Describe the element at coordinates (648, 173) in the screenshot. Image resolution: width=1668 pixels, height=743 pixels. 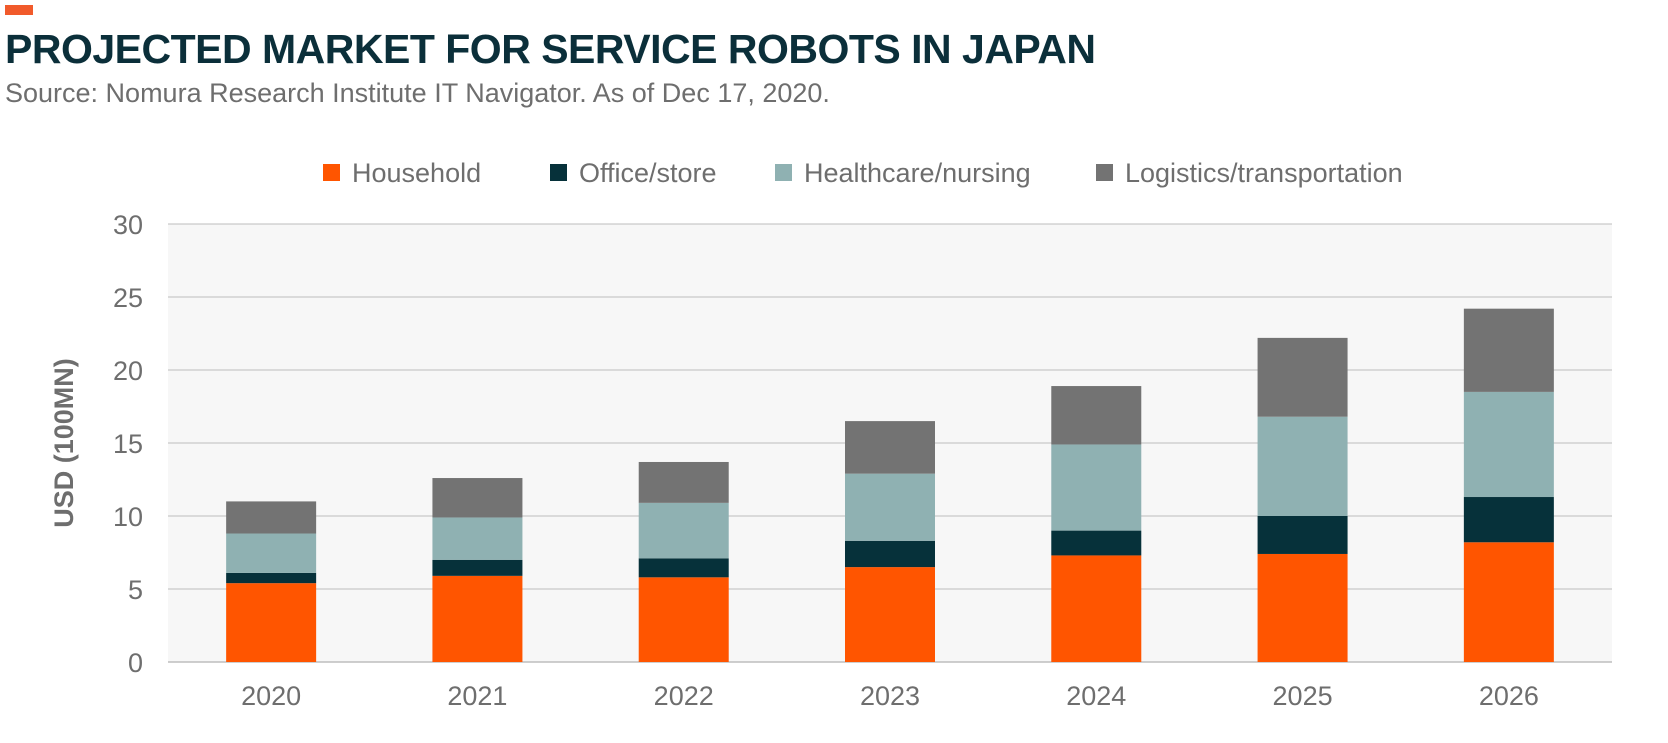
I see `legend-label: Office/store` at that location.